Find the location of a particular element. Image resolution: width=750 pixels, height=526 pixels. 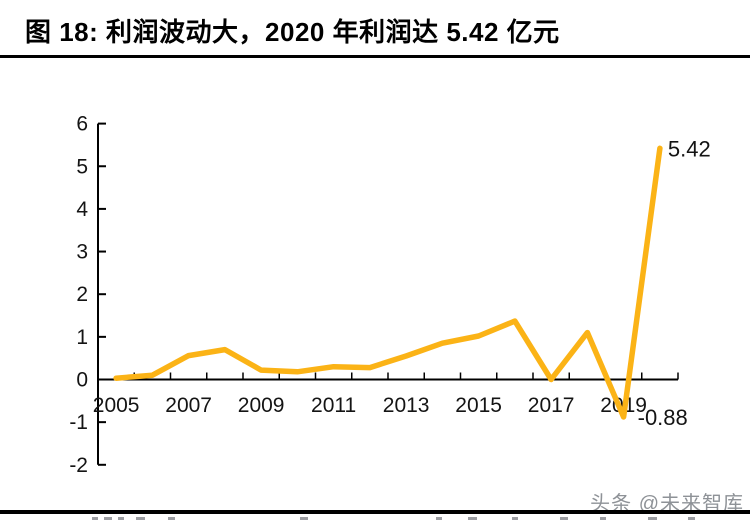

x-axis-tick-label: 2009 is located at coordinates (261, 405).